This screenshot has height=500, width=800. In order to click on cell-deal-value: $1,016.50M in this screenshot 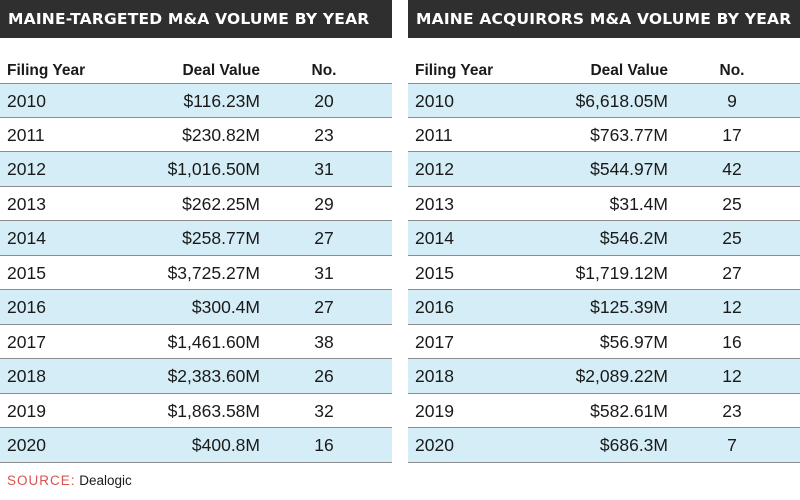, I will do `click(213, 169)`.